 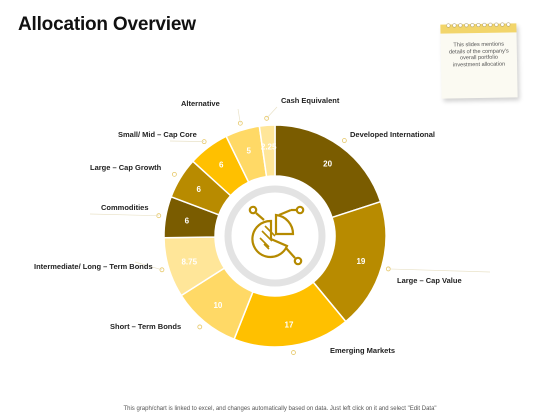 What do you see at coordinates (187, 221) in the screenshot?
I see `value-label-commodities: 6` at bounding box center [187, 221].